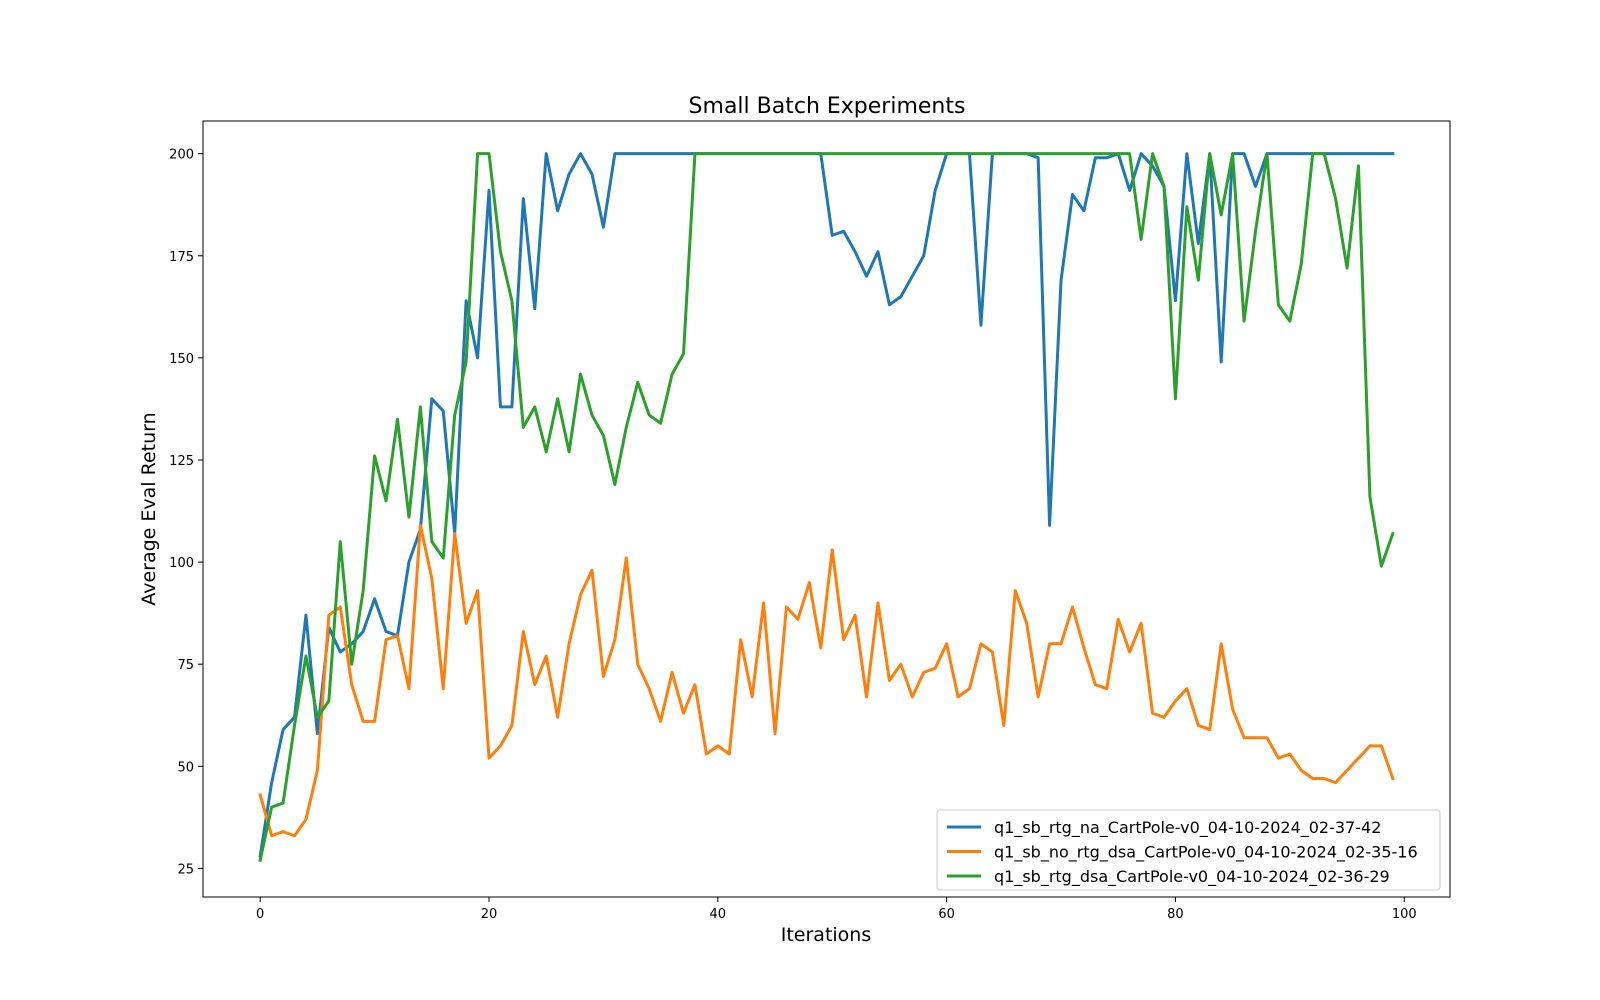 The image size is (1600, 1000). I want to click on y-tick-label: 200, so click(181, 155).